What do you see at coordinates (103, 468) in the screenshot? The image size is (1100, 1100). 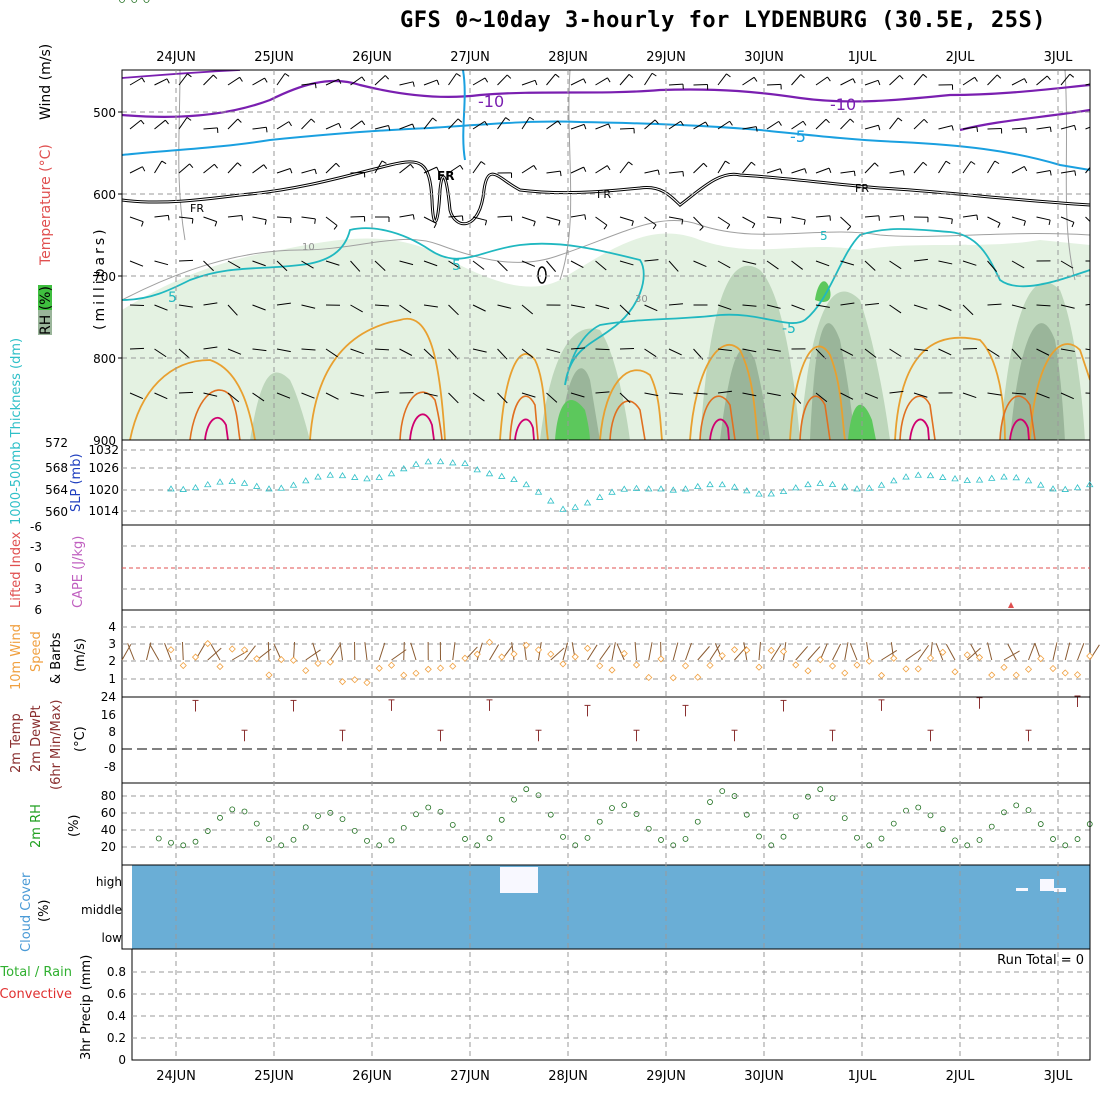 I see `ytick-1026: 1026` at bounding box center [103, 468].